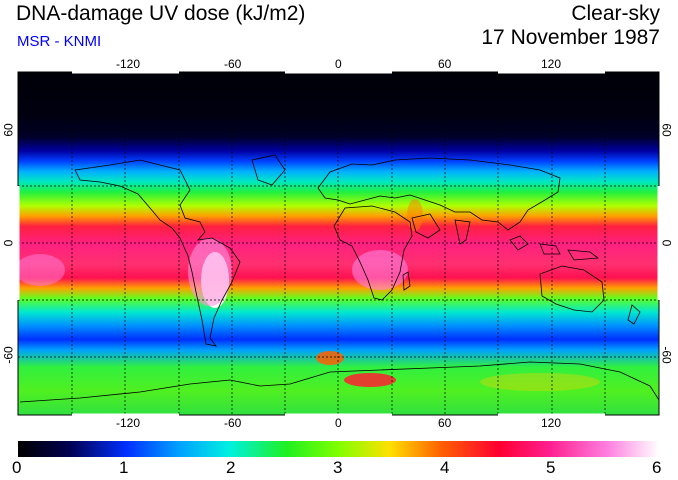 This screenshot has height=480, width=678. Describe the element at coordinates (161, 13) in the screenshot. I see `map-title: DNA-damage UV dose (kJ/m2)` at that location.